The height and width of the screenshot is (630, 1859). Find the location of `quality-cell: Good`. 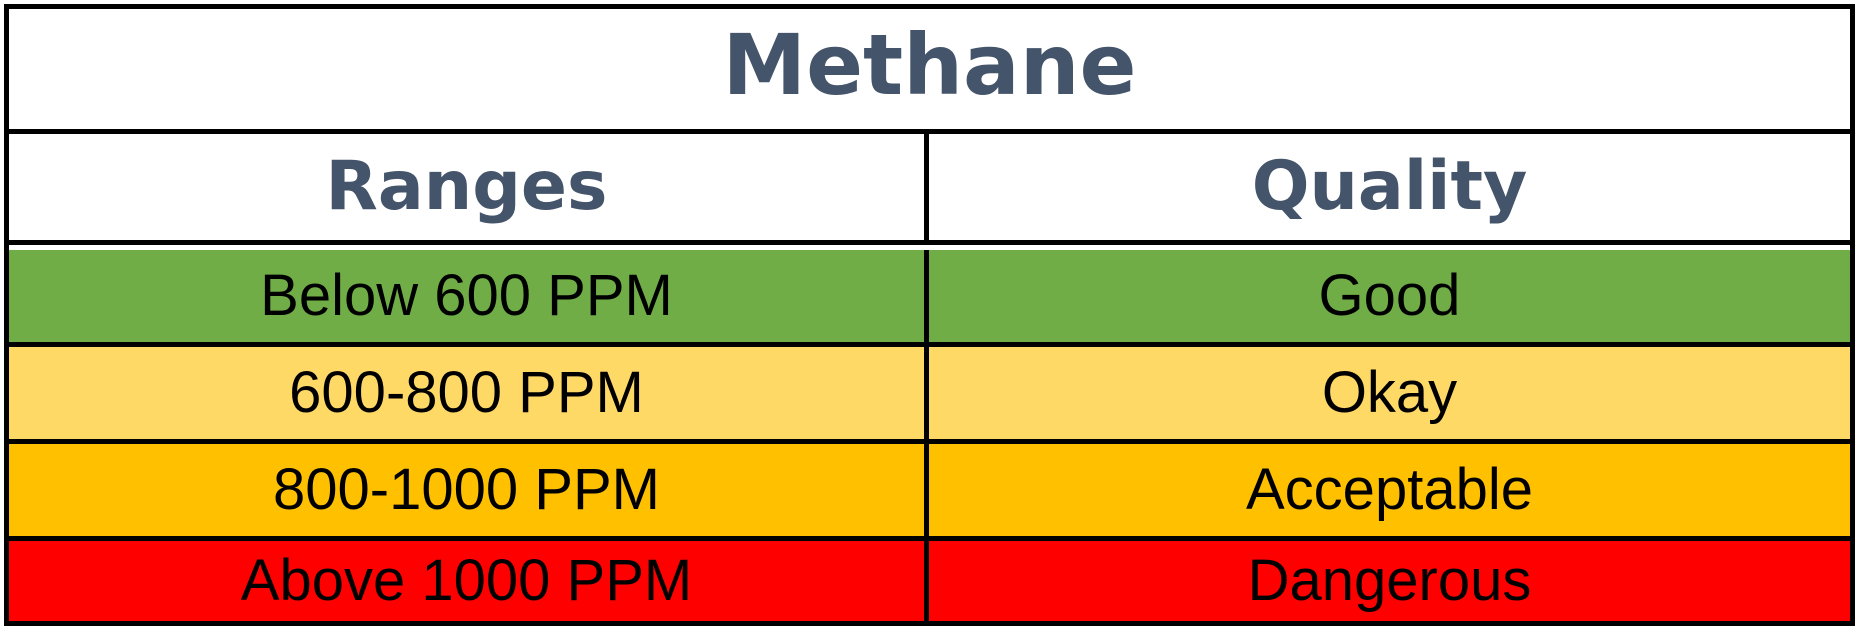

quality-cell: Good is located at coordinates (1389, 296).